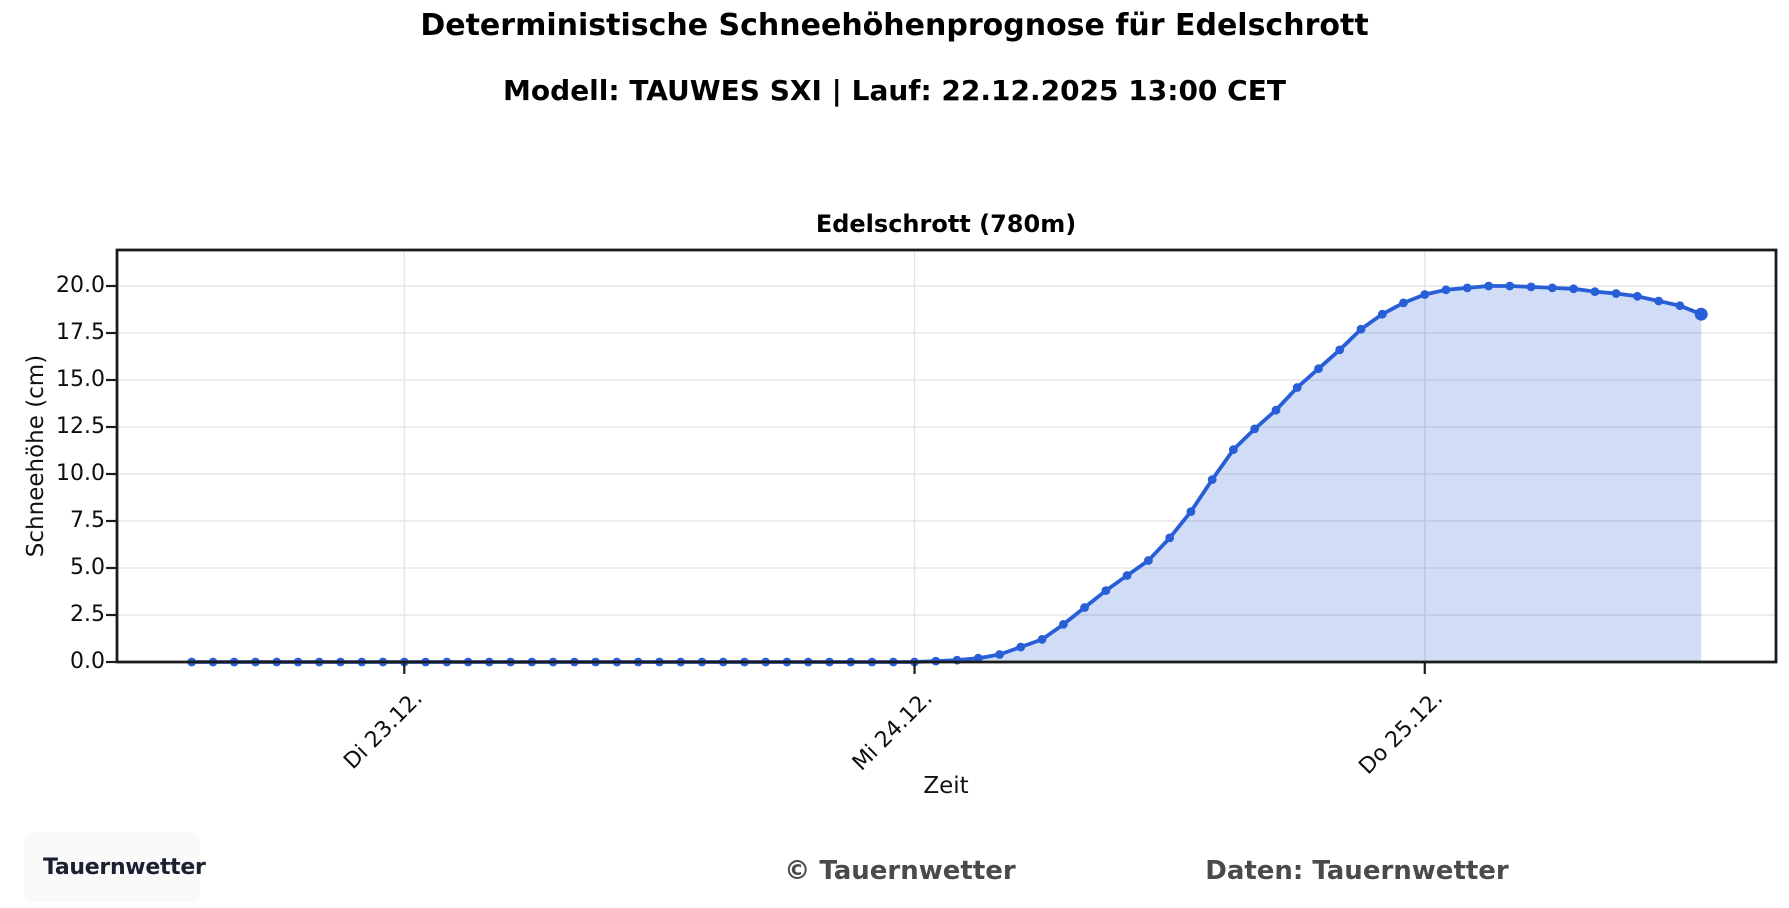  Describe the element at coordinates (80, 332) in the screenshot. I see `y-tick-label: 17.5` at that location.